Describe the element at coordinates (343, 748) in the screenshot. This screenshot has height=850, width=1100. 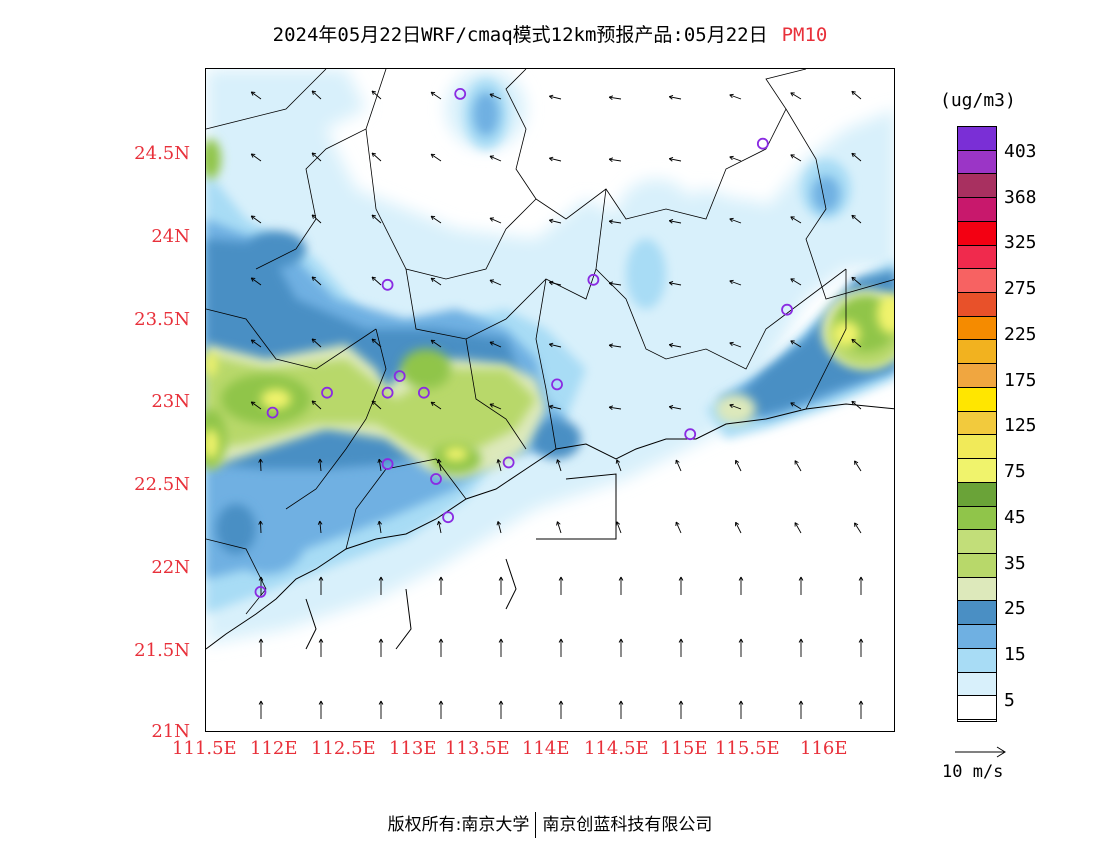
I see `x-tick-label: 112.5E` at that location.